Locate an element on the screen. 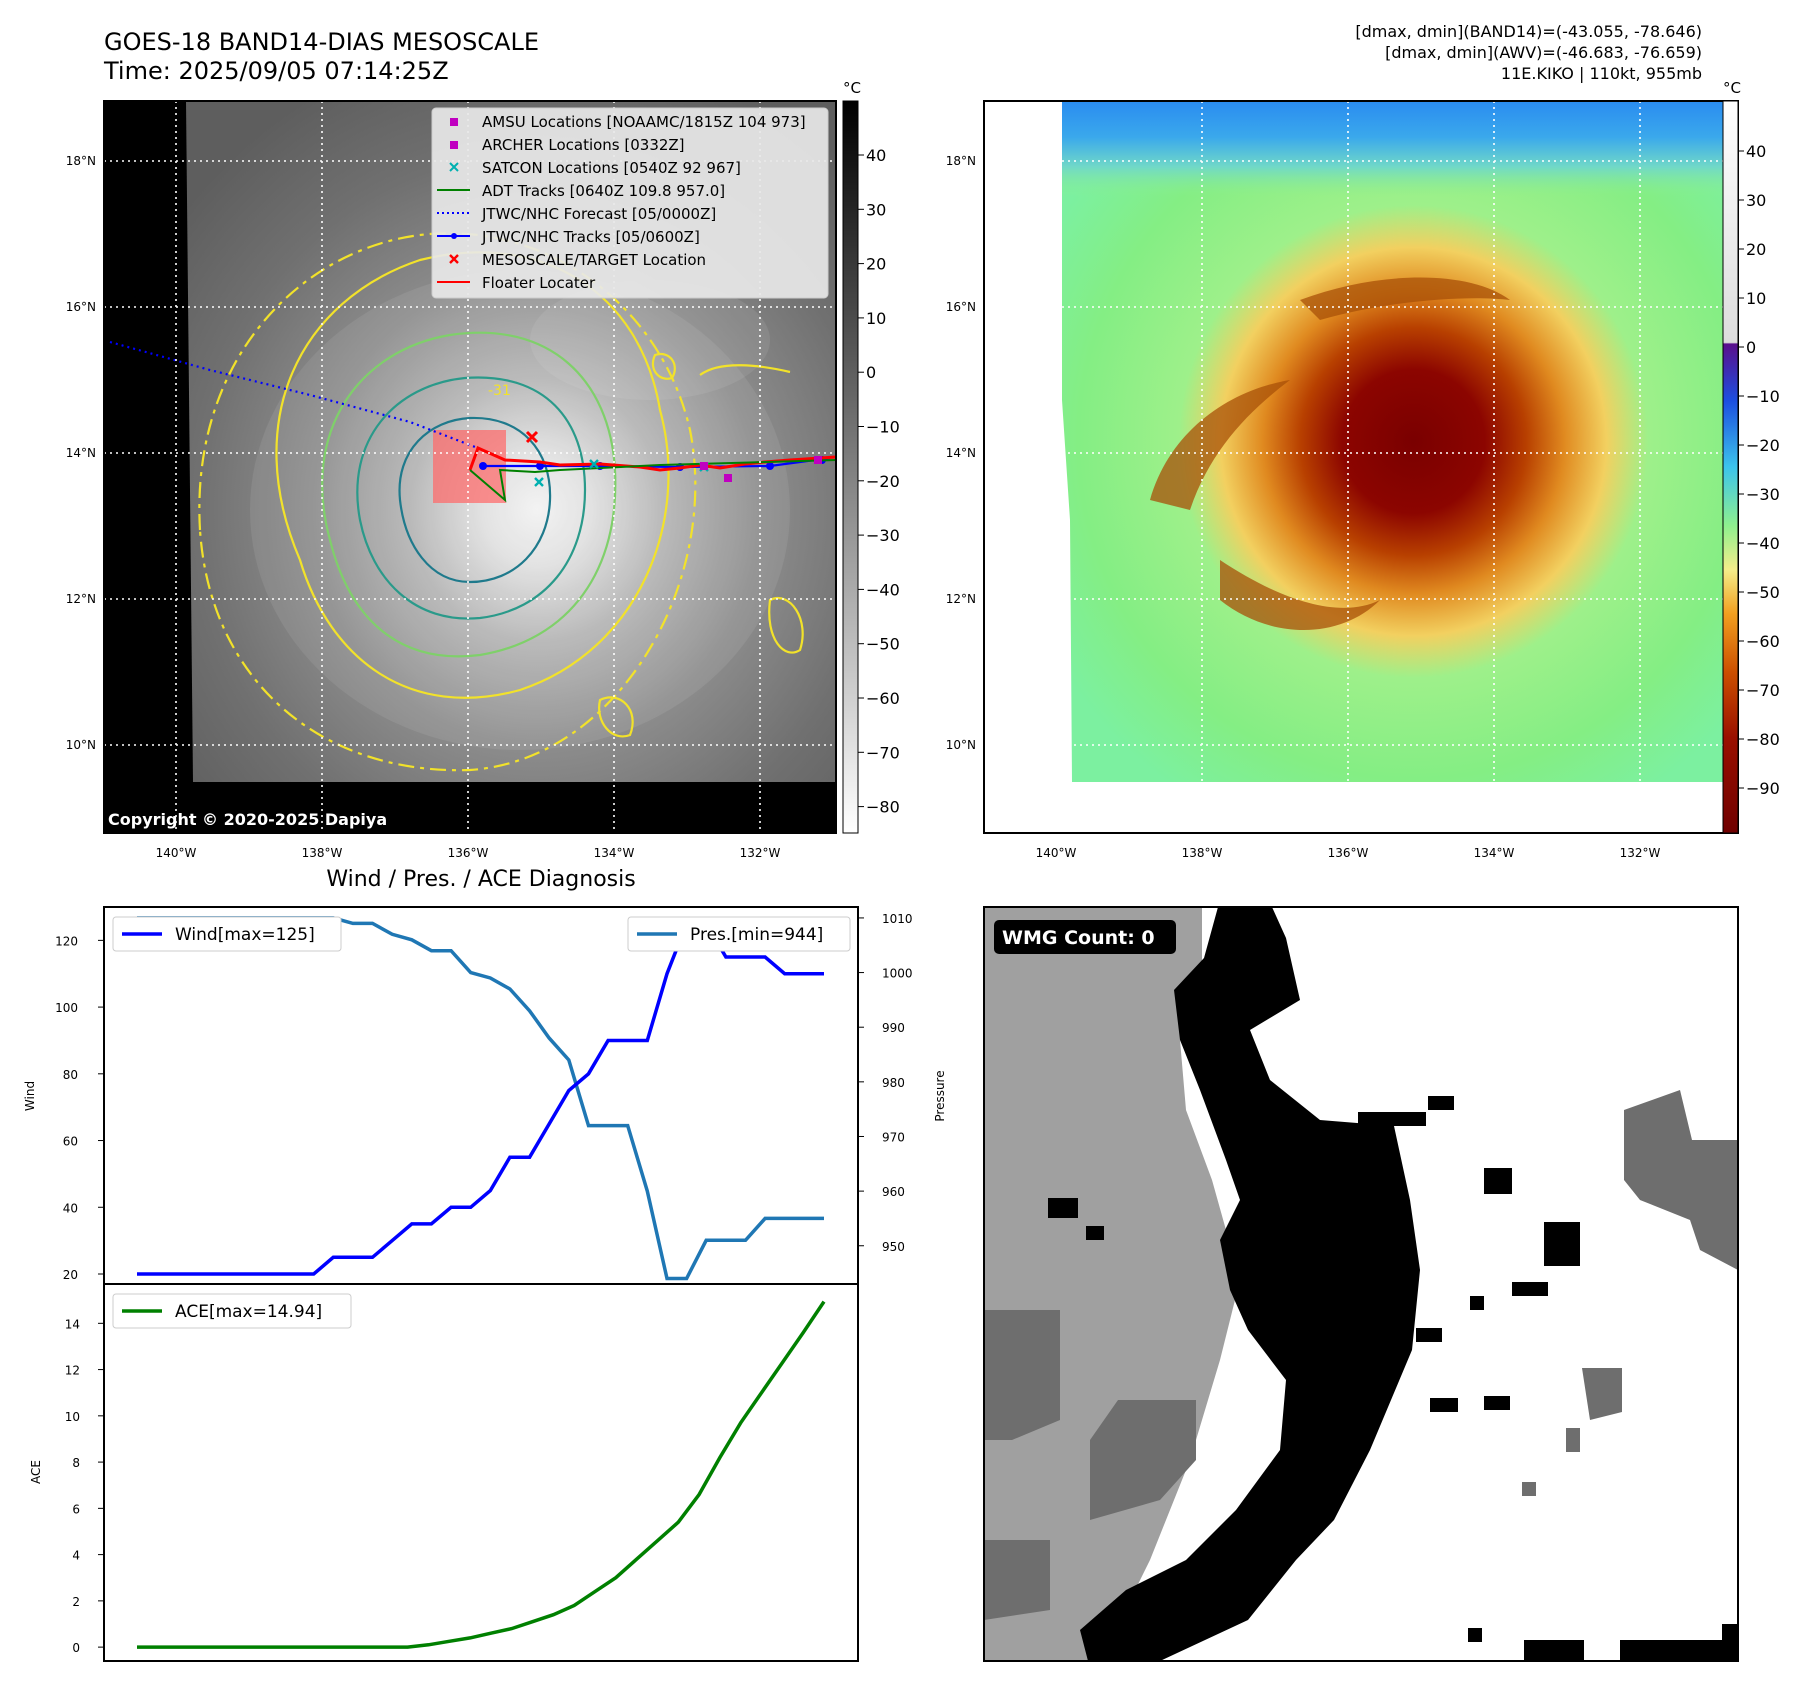  pressure-ytick-label: 1000 is located at coordinates (897, 974).